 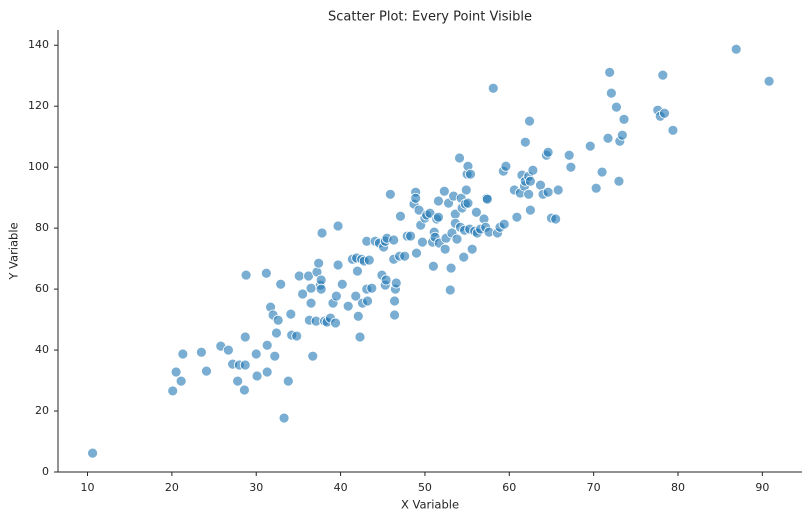 I want to click on x-tick-label: 90, so click(x=762, y=487).